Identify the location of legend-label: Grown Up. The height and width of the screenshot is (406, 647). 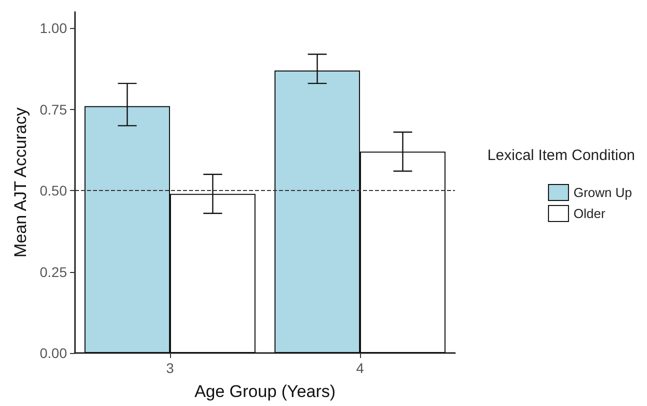
(602, 192).